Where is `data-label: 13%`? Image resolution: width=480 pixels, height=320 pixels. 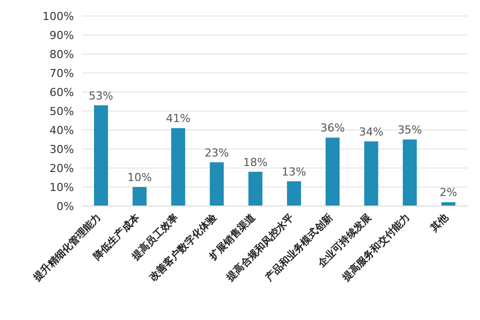 data-label: 13% is located at coordinates (294, 171).